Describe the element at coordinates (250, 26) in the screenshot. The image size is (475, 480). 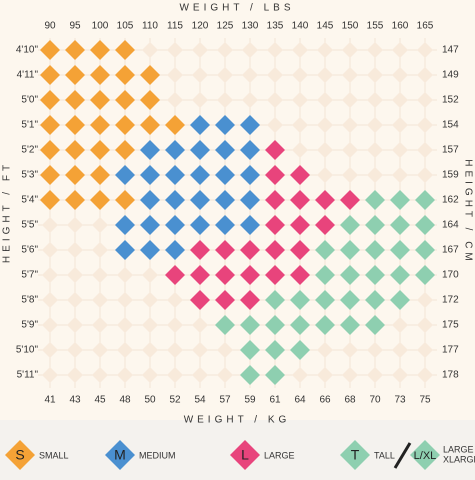
I see `top-tick-label: 130` at that location.